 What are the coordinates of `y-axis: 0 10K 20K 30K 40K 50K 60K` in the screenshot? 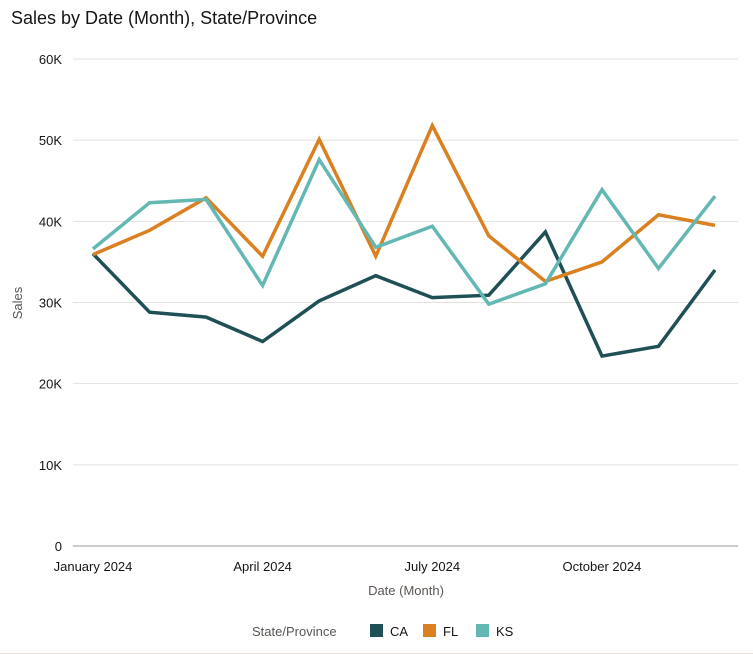 It's located at (50, 303).